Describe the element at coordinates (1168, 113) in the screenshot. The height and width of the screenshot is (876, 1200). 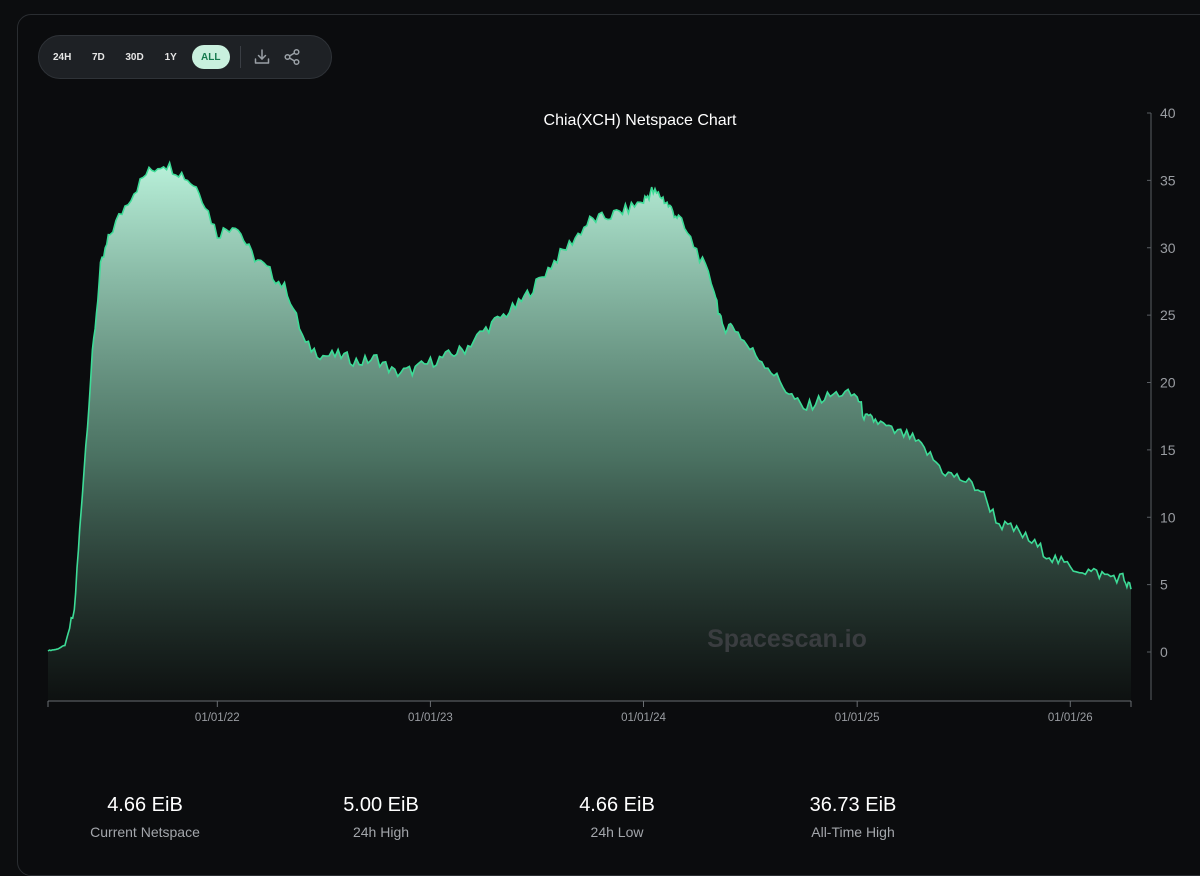
I see `y-tick-label: 40` at that location.